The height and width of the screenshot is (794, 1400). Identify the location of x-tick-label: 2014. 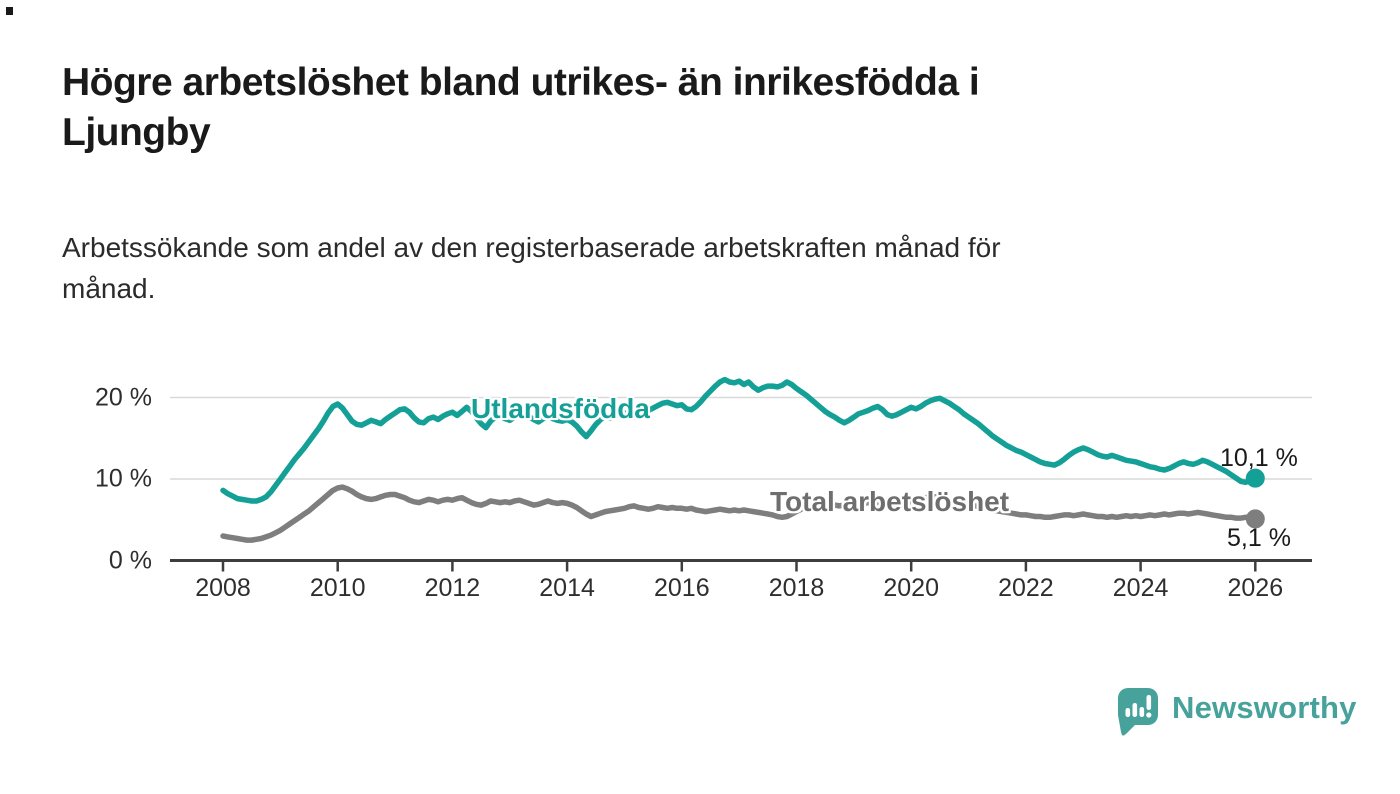
(567, 588).